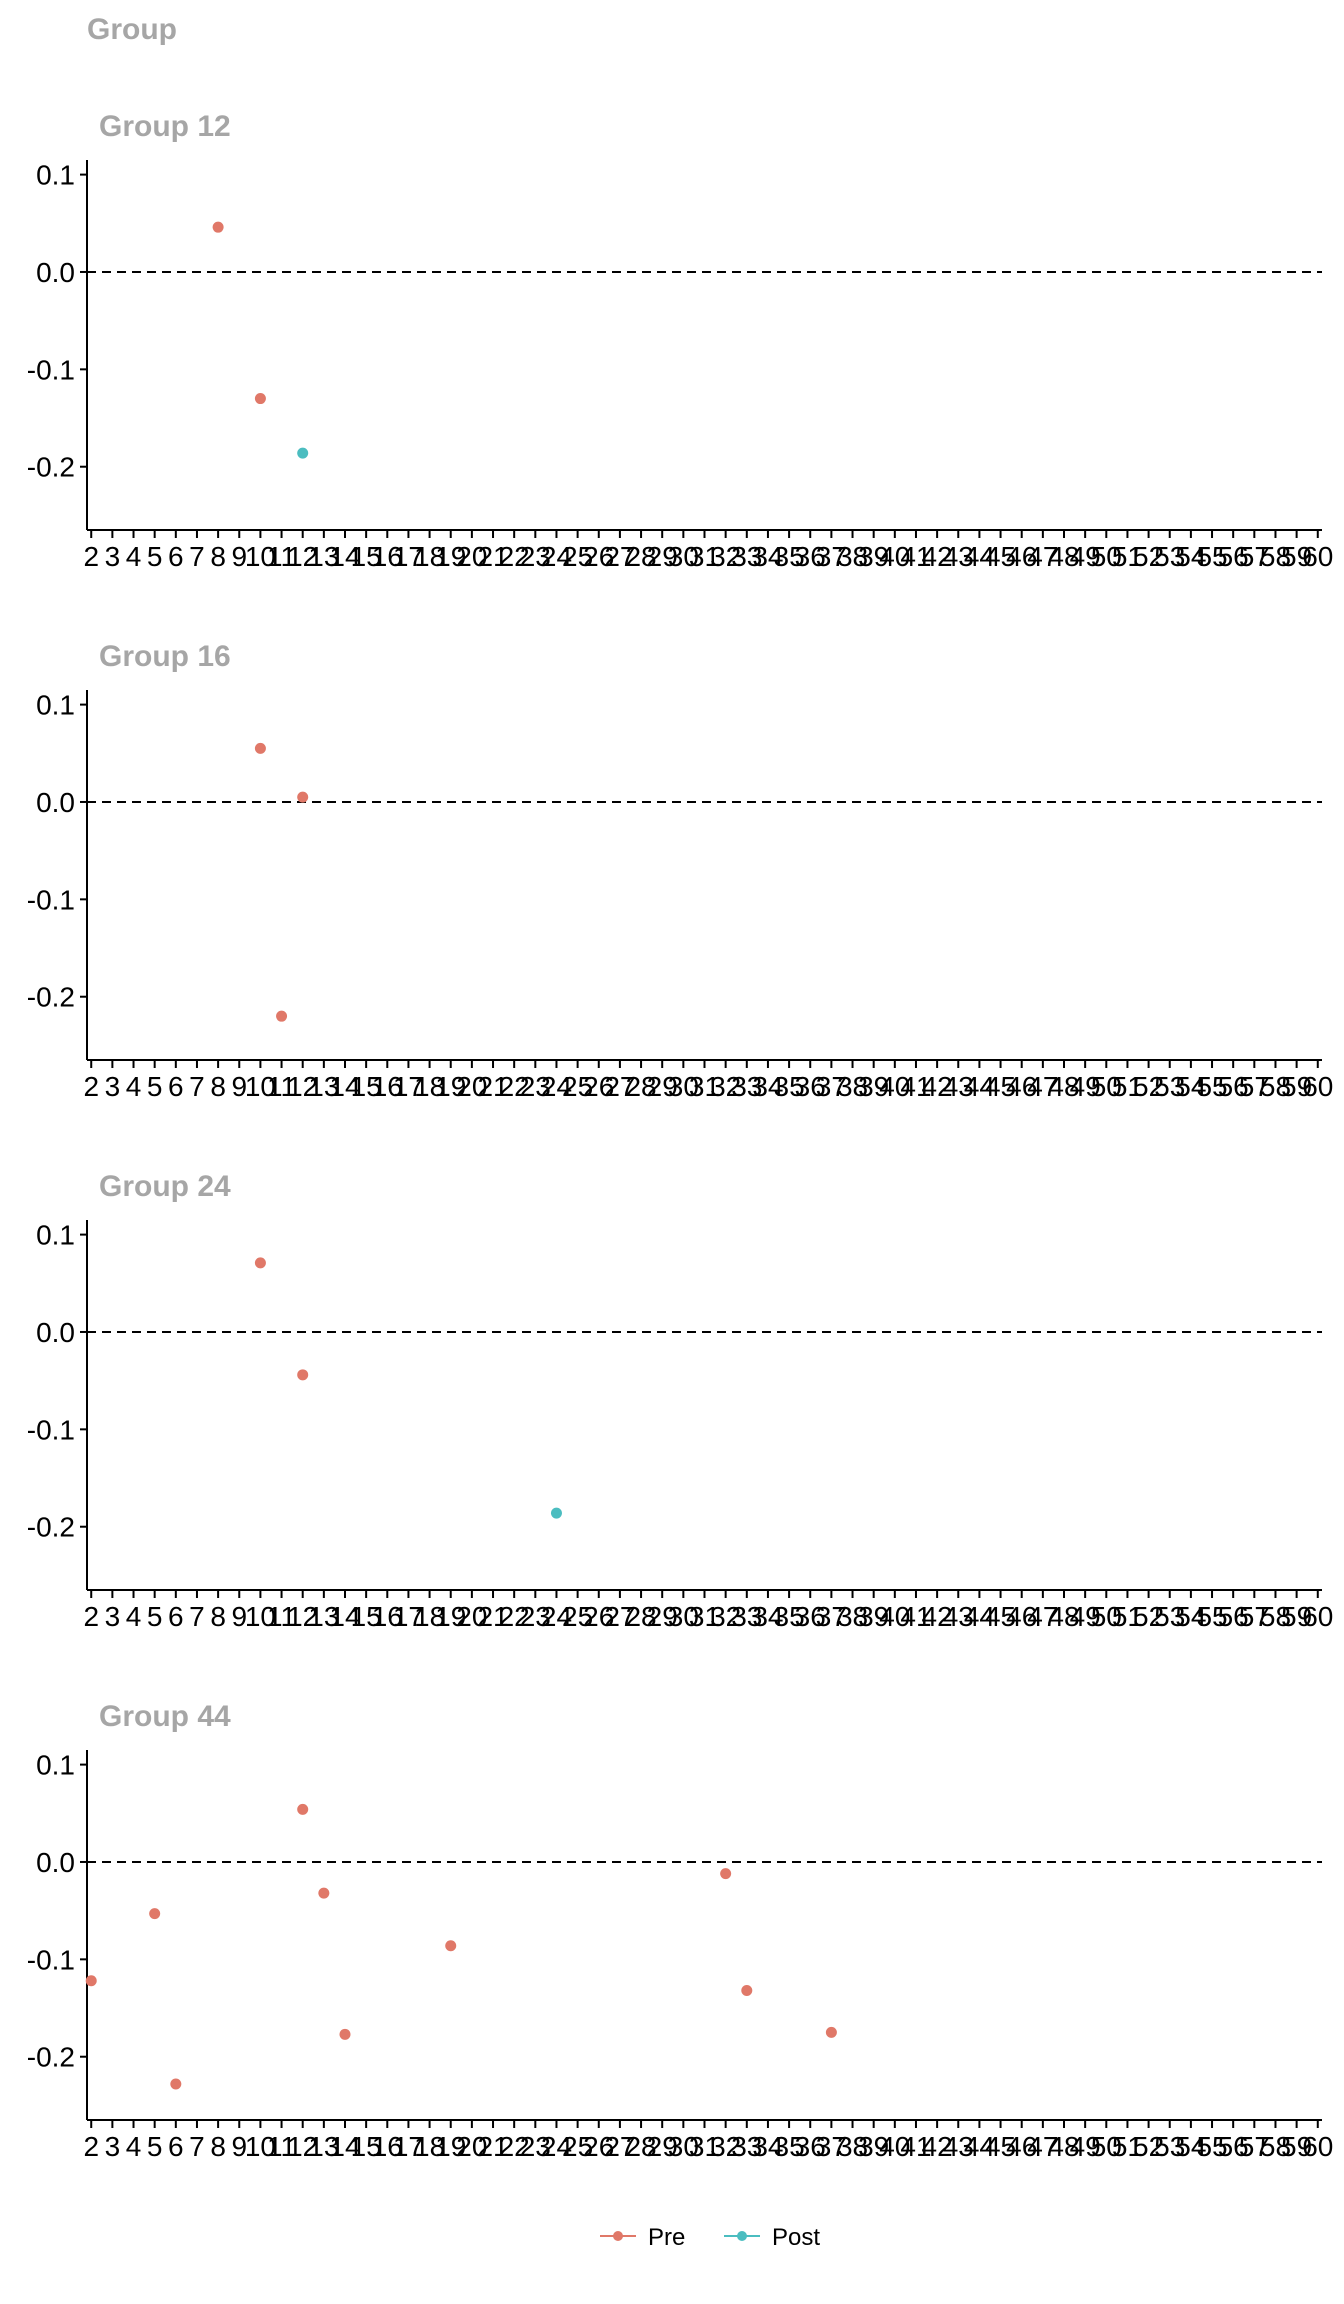 Image resolution: width=1344 pixels, height=2304 pixels. Describe the element at coordinates (429, 1086) in the screenshot. I see `x-tick-label: 18` at that location.